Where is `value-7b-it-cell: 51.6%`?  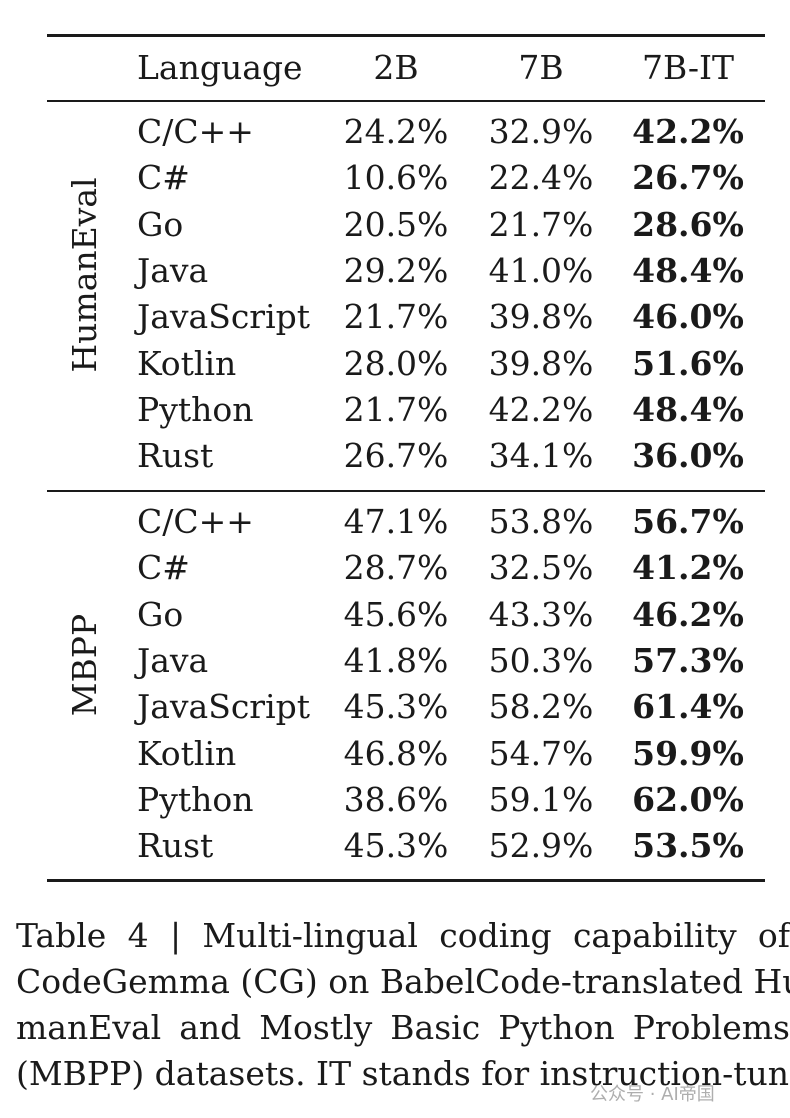 value-7b-it-cell: 51.6% is located at coordinates (688, 363).